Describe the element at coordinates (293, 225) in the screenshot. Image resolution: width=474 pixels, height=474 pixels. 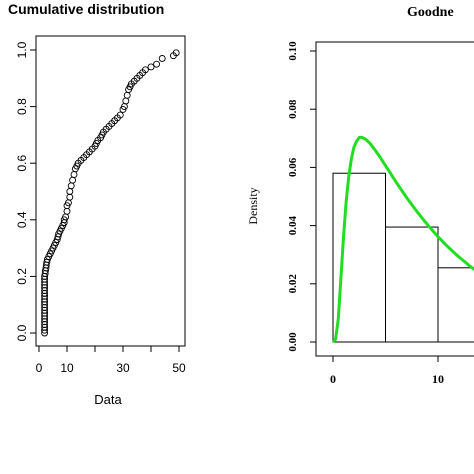
I see `density-y-tick-label: 0.04` at that location.